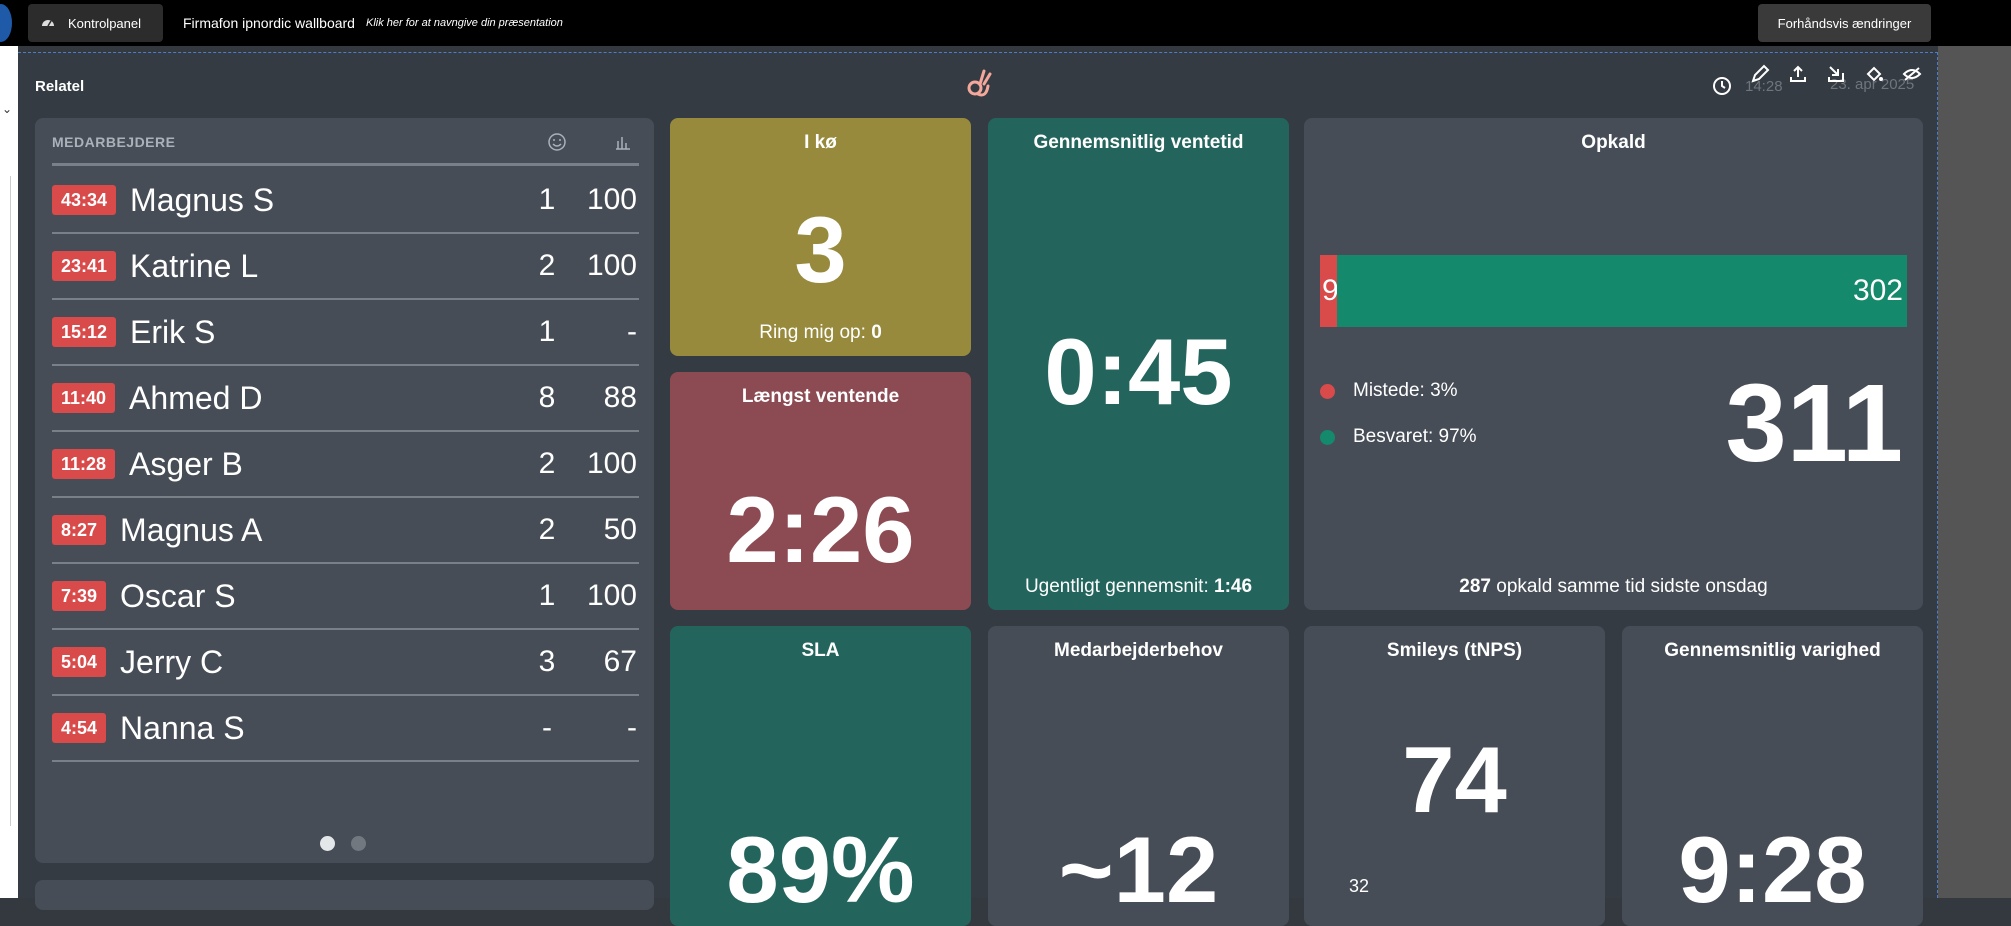 The image size is (2011, 926). What do you see at coordinates (1814, 423) in the screenshot?
I see `calls-total: 311` at bounding box center [1814, 423].